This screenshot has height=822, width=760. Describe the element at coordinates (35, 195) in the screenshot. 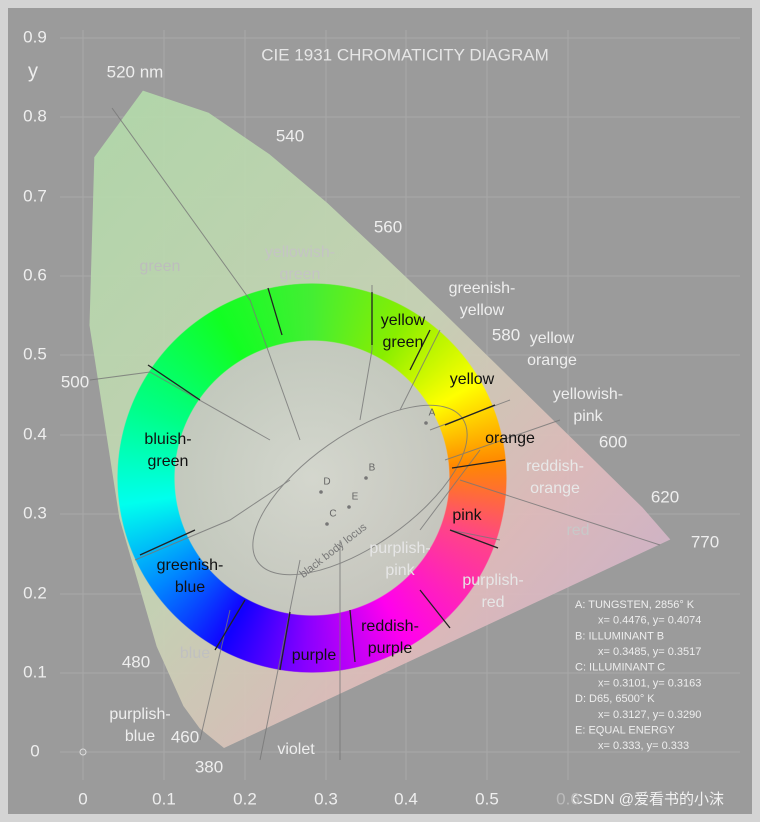

I see `y-tick-label: 0.7` at that location.